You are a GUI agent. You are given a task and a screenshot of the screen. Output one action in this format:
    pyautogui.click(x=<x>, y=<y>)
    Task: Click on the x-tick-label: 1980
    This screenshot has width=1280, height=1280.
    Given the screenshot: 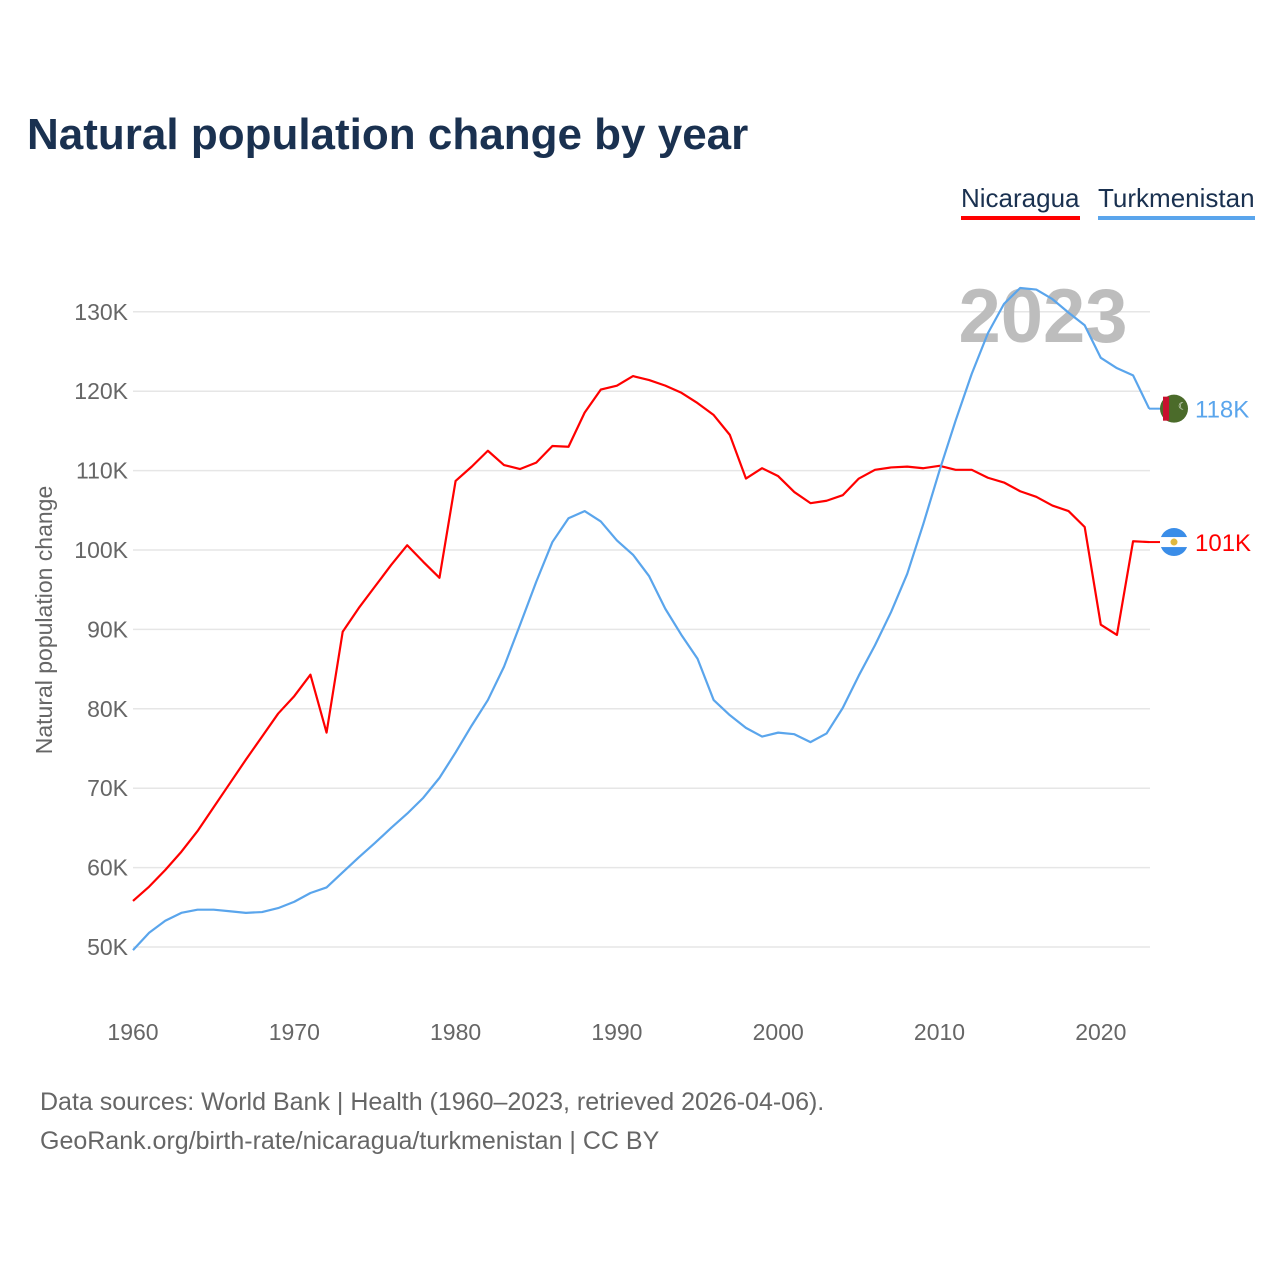 What is the action you would take?
    pyautogui.click(x=455, y=1032)
    